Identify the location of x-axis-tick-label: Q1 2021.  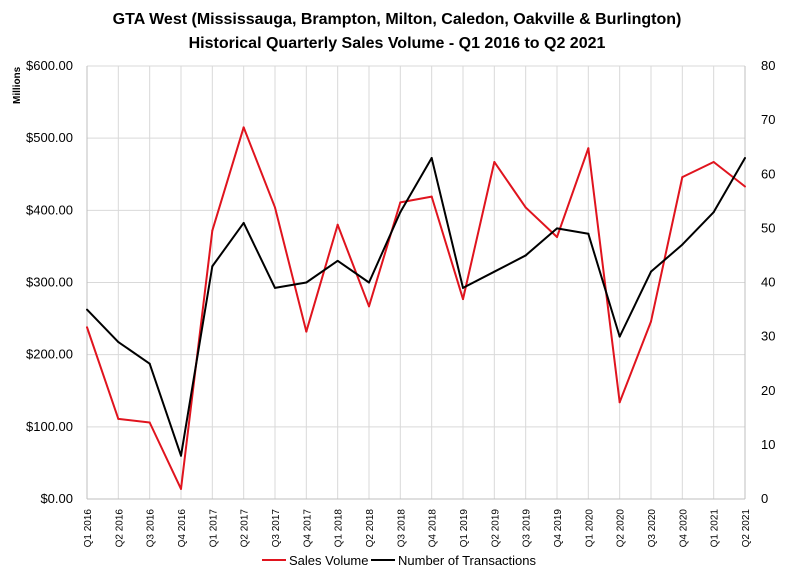
(715, 528).